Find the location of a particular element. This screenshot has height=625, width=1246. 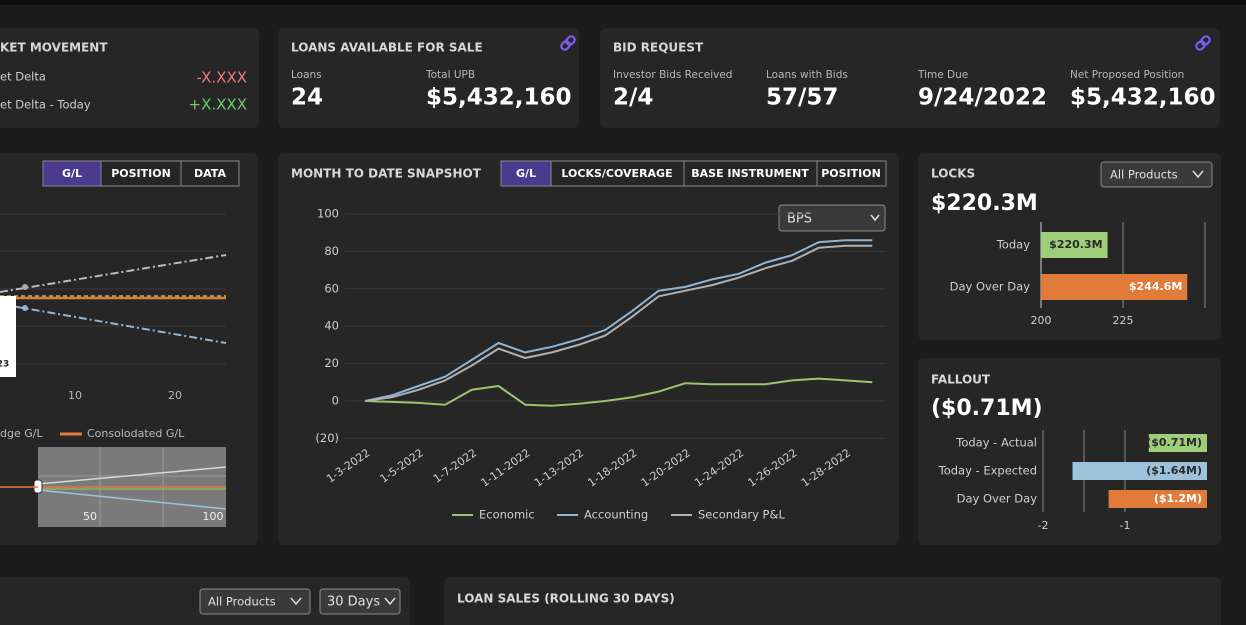

stat-label: Time Due is located at coordinates (942, 75).